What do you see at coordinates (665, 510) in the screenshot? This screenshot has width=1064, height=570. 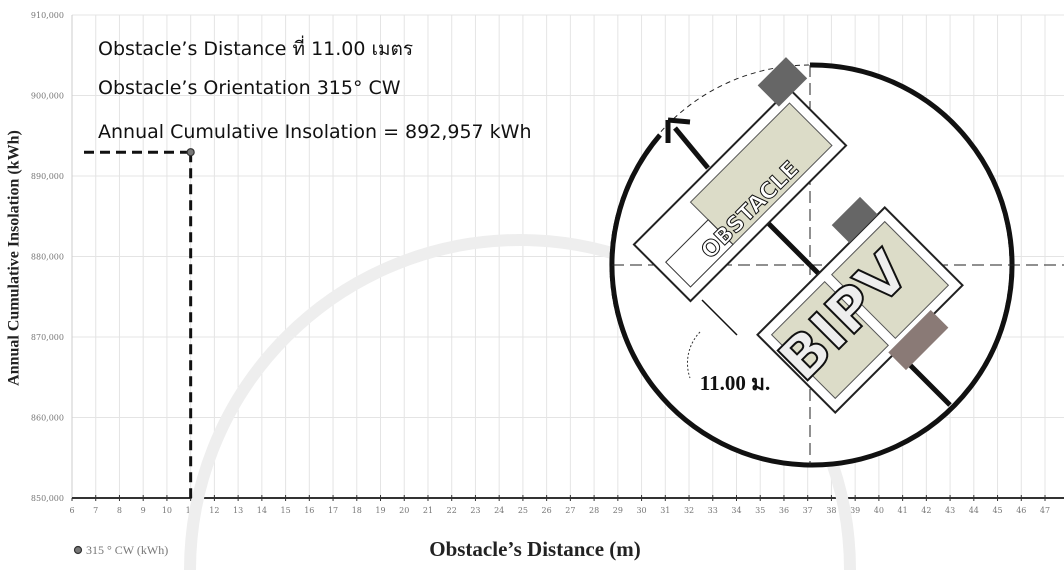 I see `x-tick-label: 31` at bounding box center [665, 510].